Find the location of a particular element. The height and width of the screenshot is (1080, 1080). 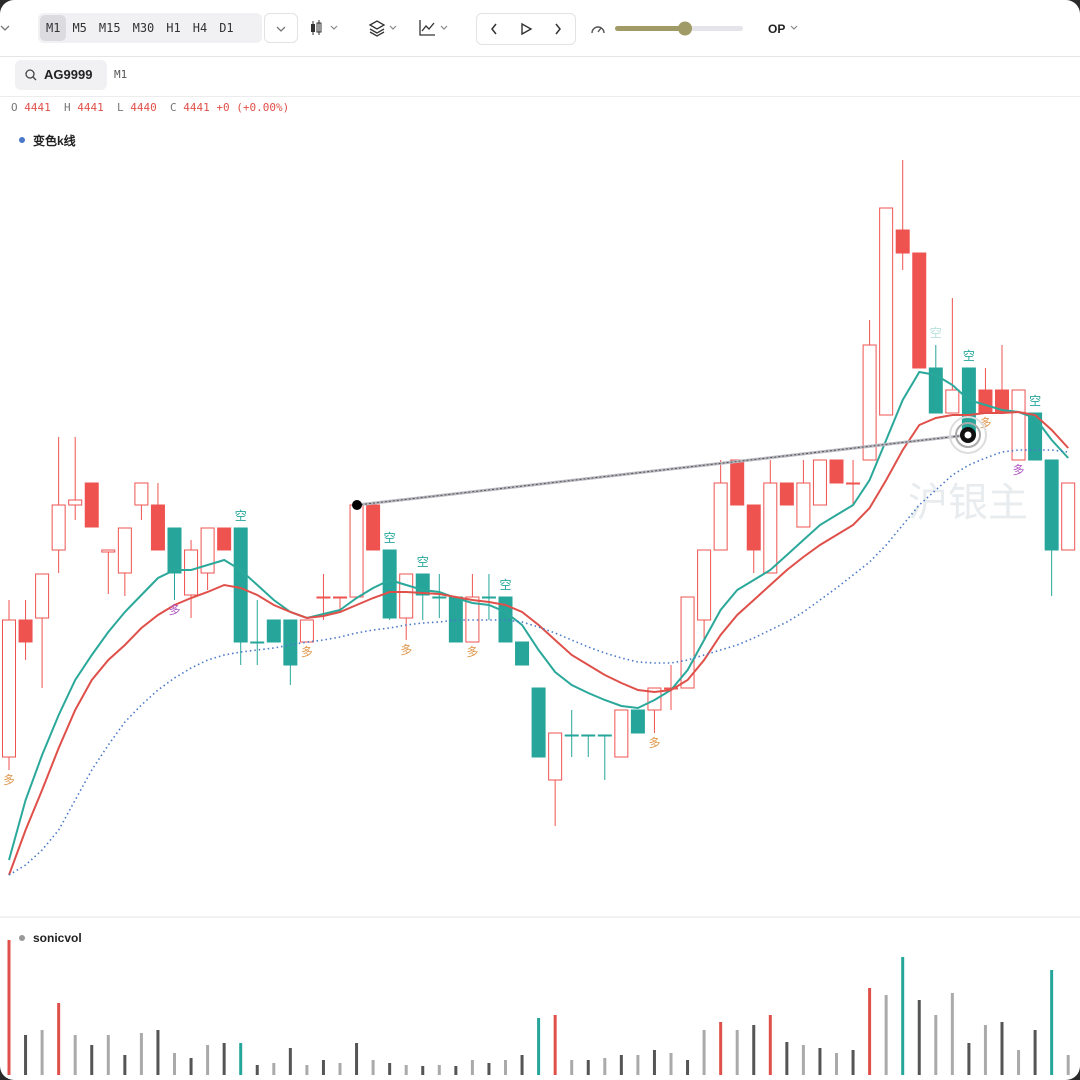

play-button is located at coordinates (527, 29).